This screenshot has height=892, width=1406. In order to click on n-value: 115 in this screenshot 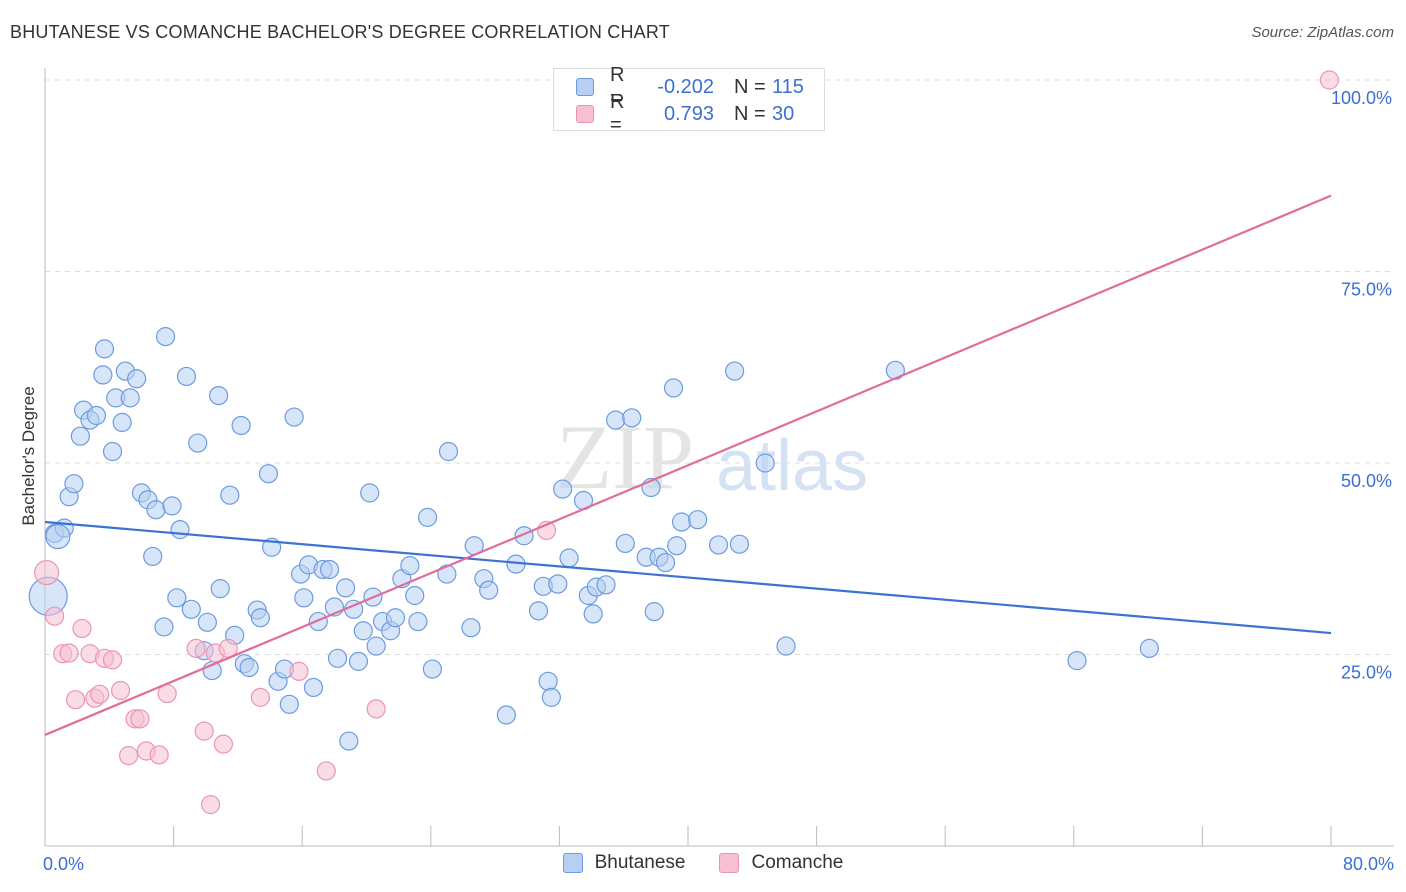, I will do `click(788, 86)`.